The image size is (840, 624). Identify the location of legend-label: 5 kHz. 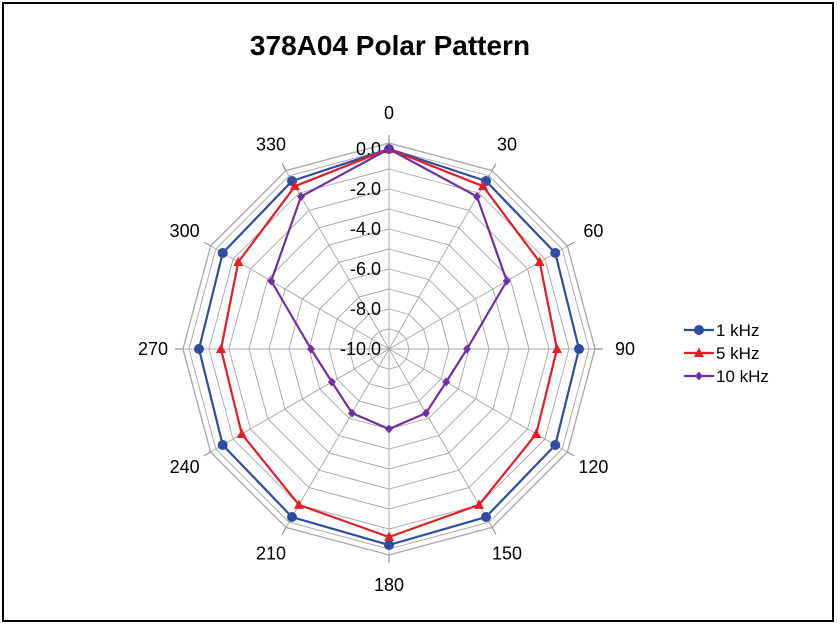
(737, 353).